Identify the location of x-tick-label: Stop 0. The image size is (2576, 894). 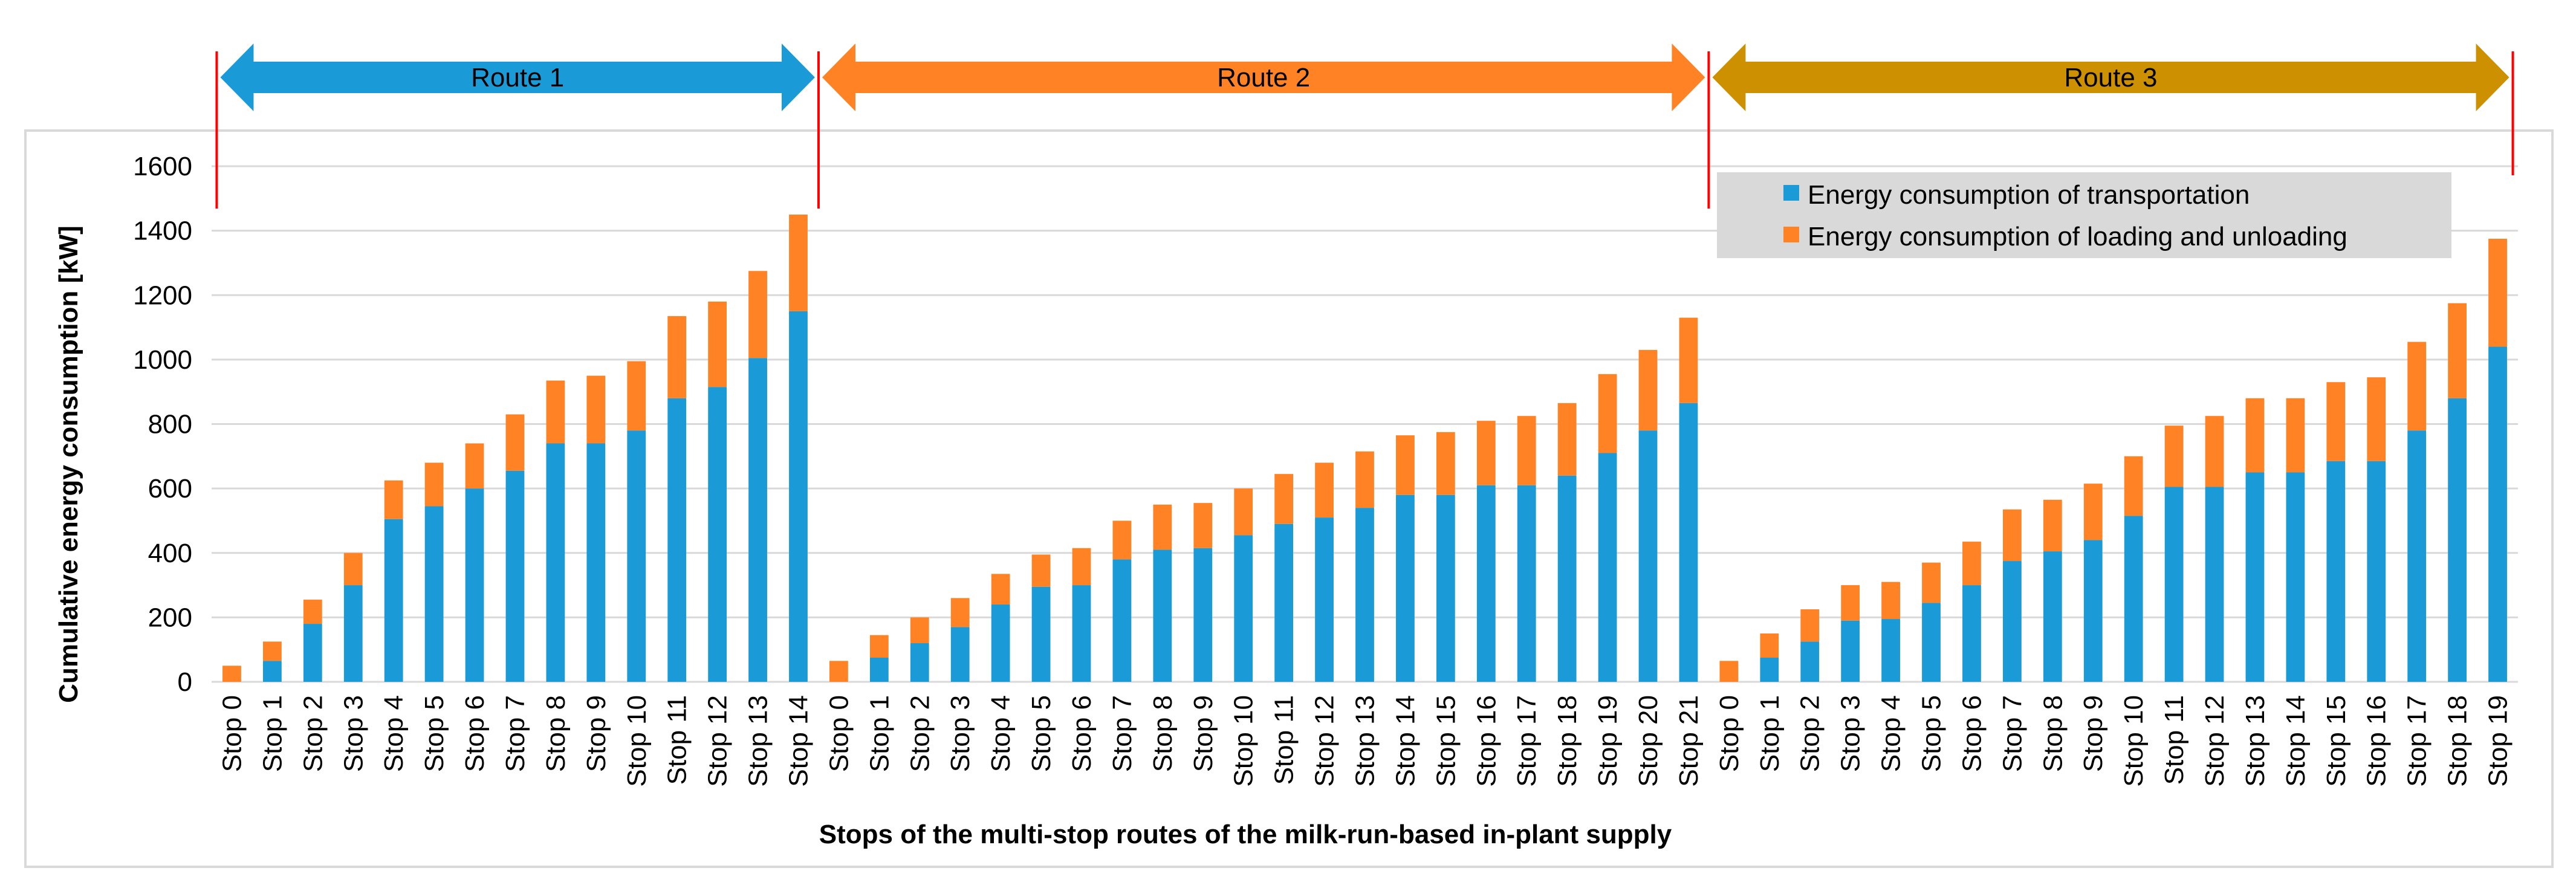
(1730, 734).